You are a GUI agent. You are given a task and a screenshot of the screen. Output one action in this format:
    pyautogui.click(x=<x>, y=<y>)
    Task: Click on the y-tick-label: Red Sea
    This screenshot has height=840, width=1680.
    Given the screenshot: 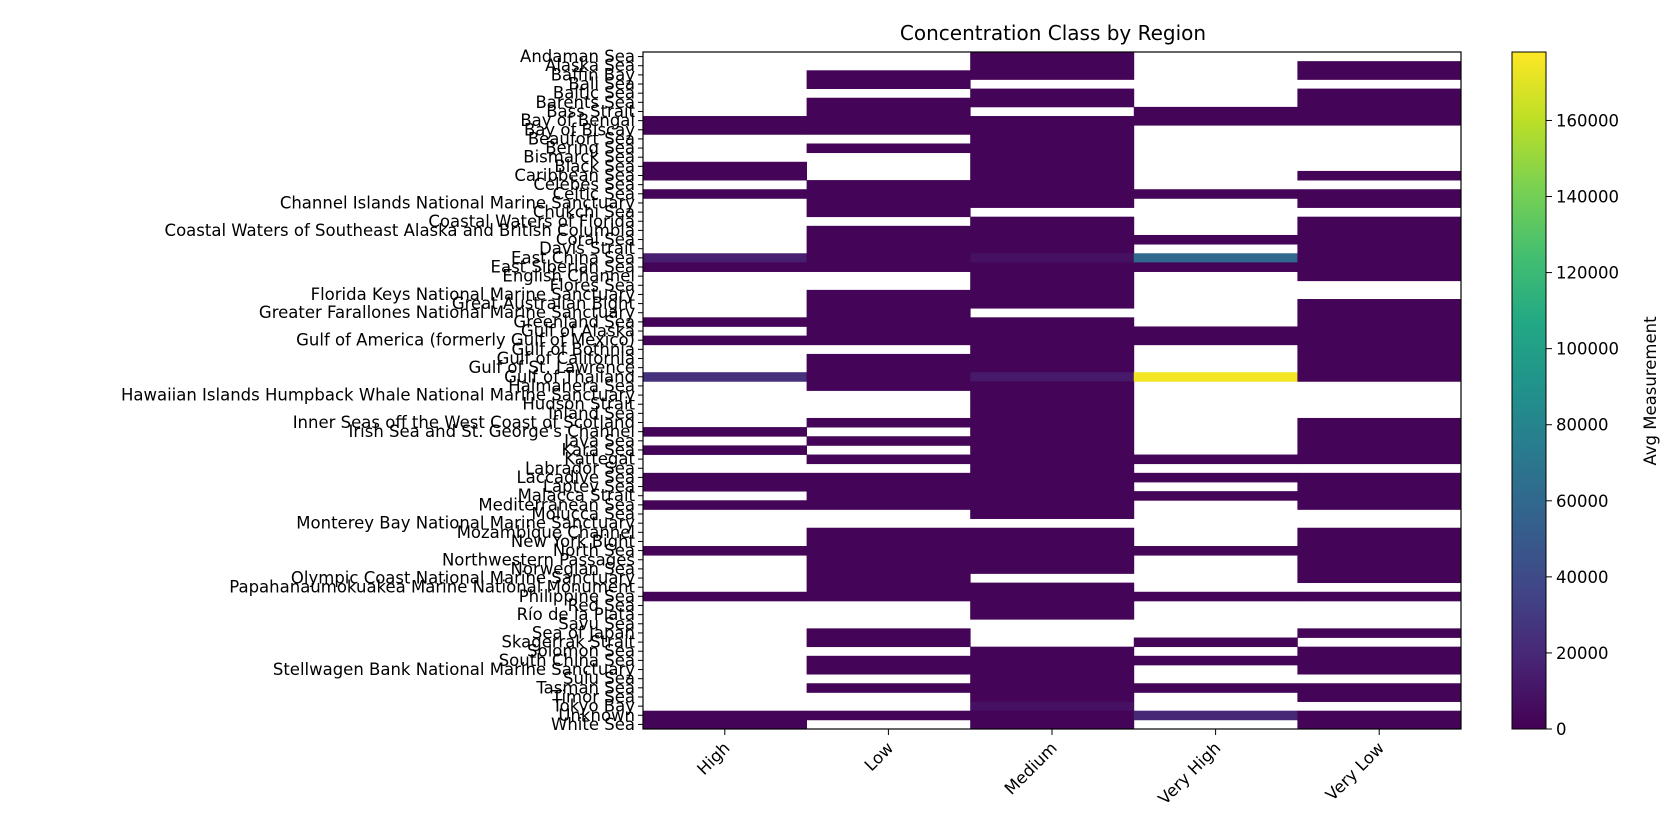 What is the action you would take?
    pyautogui.click(x=601, y=605)
    